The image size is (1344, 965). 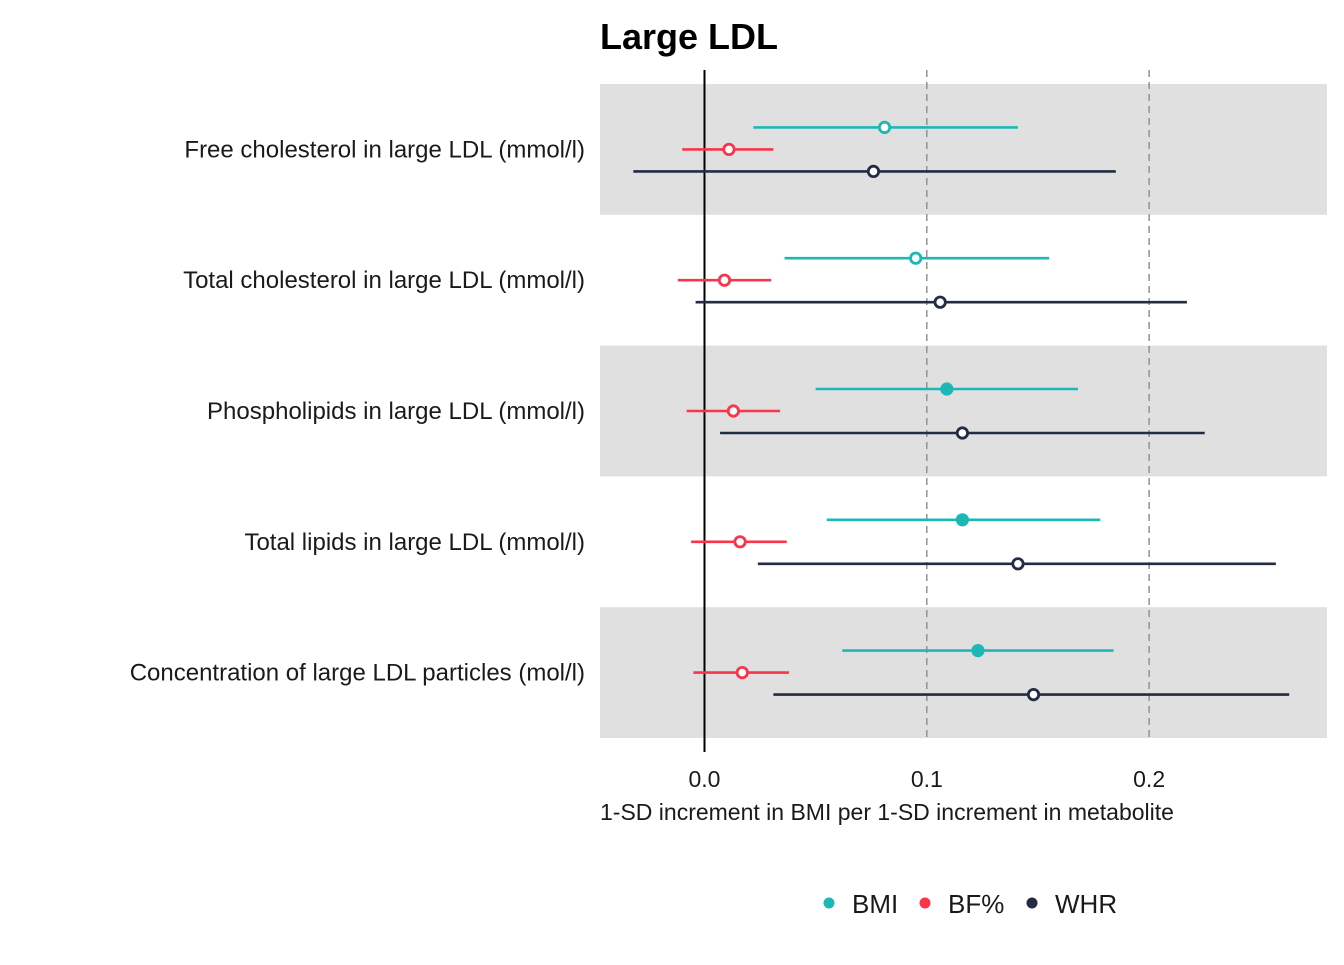 I want to click on x-tick-label: 0.1, so click(x=927, y=779).